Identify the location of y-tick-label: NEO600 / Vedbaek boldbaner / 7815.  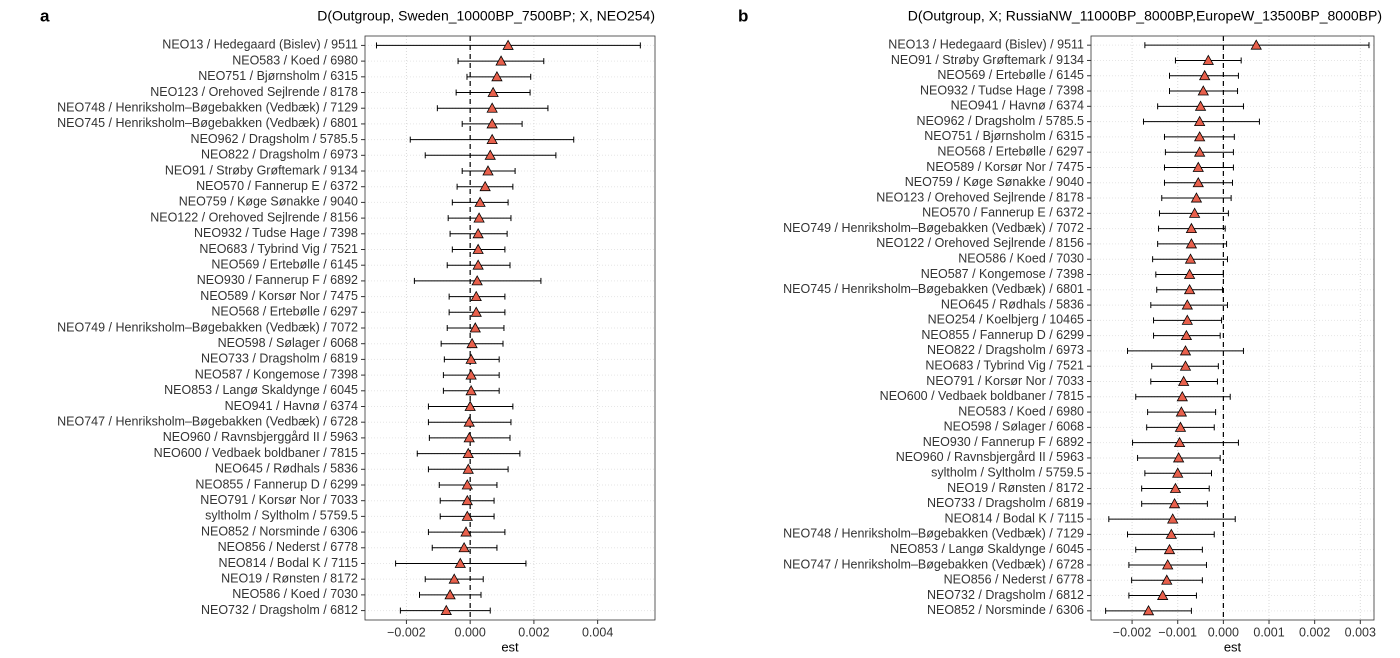
(256, 453).